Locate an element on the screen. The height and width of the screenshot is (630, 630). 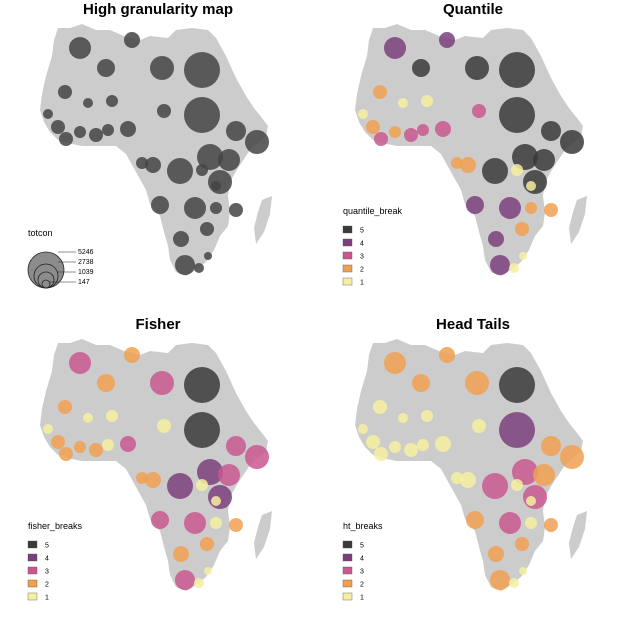
panel-title: High granularity map is located at coordinates (158, 9).